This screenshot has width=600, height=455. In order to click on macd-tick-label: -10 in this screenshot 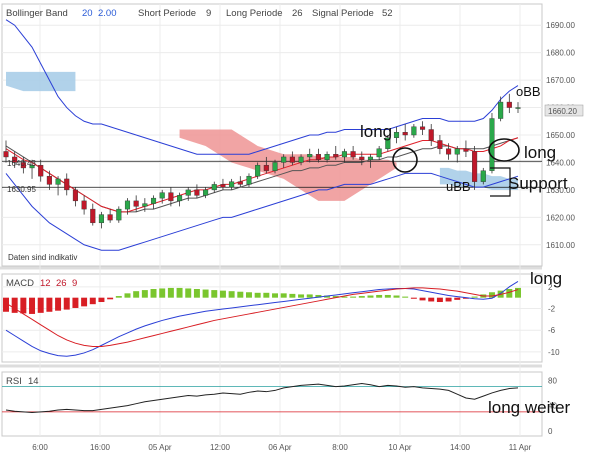, I will do `click(554, 352)`.